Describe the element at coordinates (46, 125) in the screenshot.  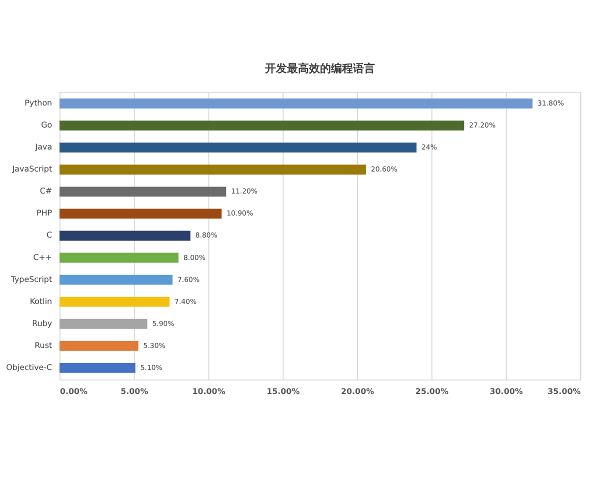
I see `y-tick-label: Go` at that location.